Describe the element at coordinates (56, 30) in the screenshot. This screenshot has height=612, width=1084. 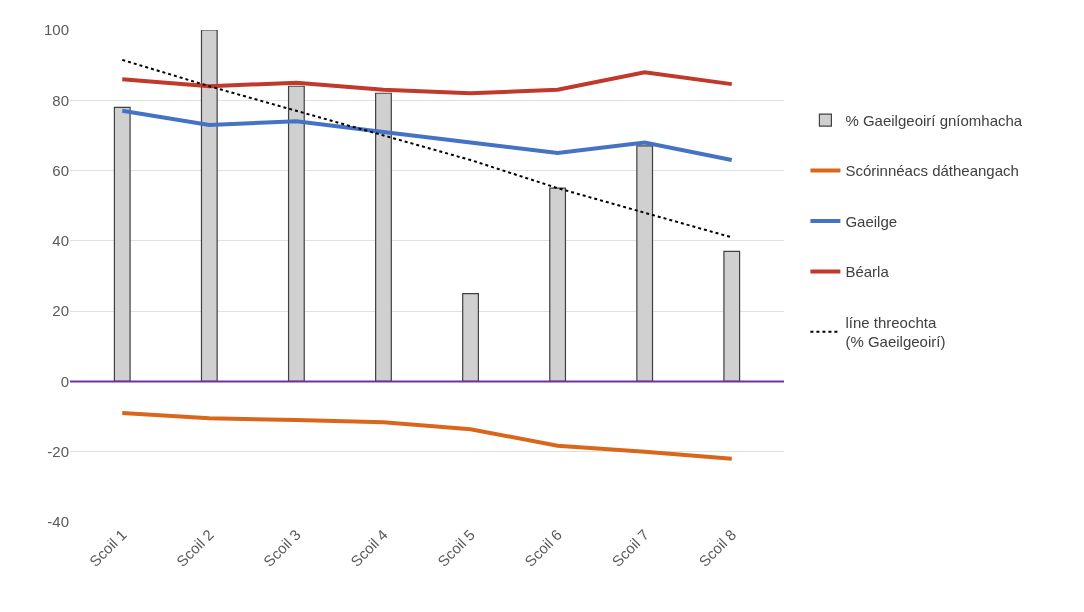
I see `y-tick-label: 100` at that location.